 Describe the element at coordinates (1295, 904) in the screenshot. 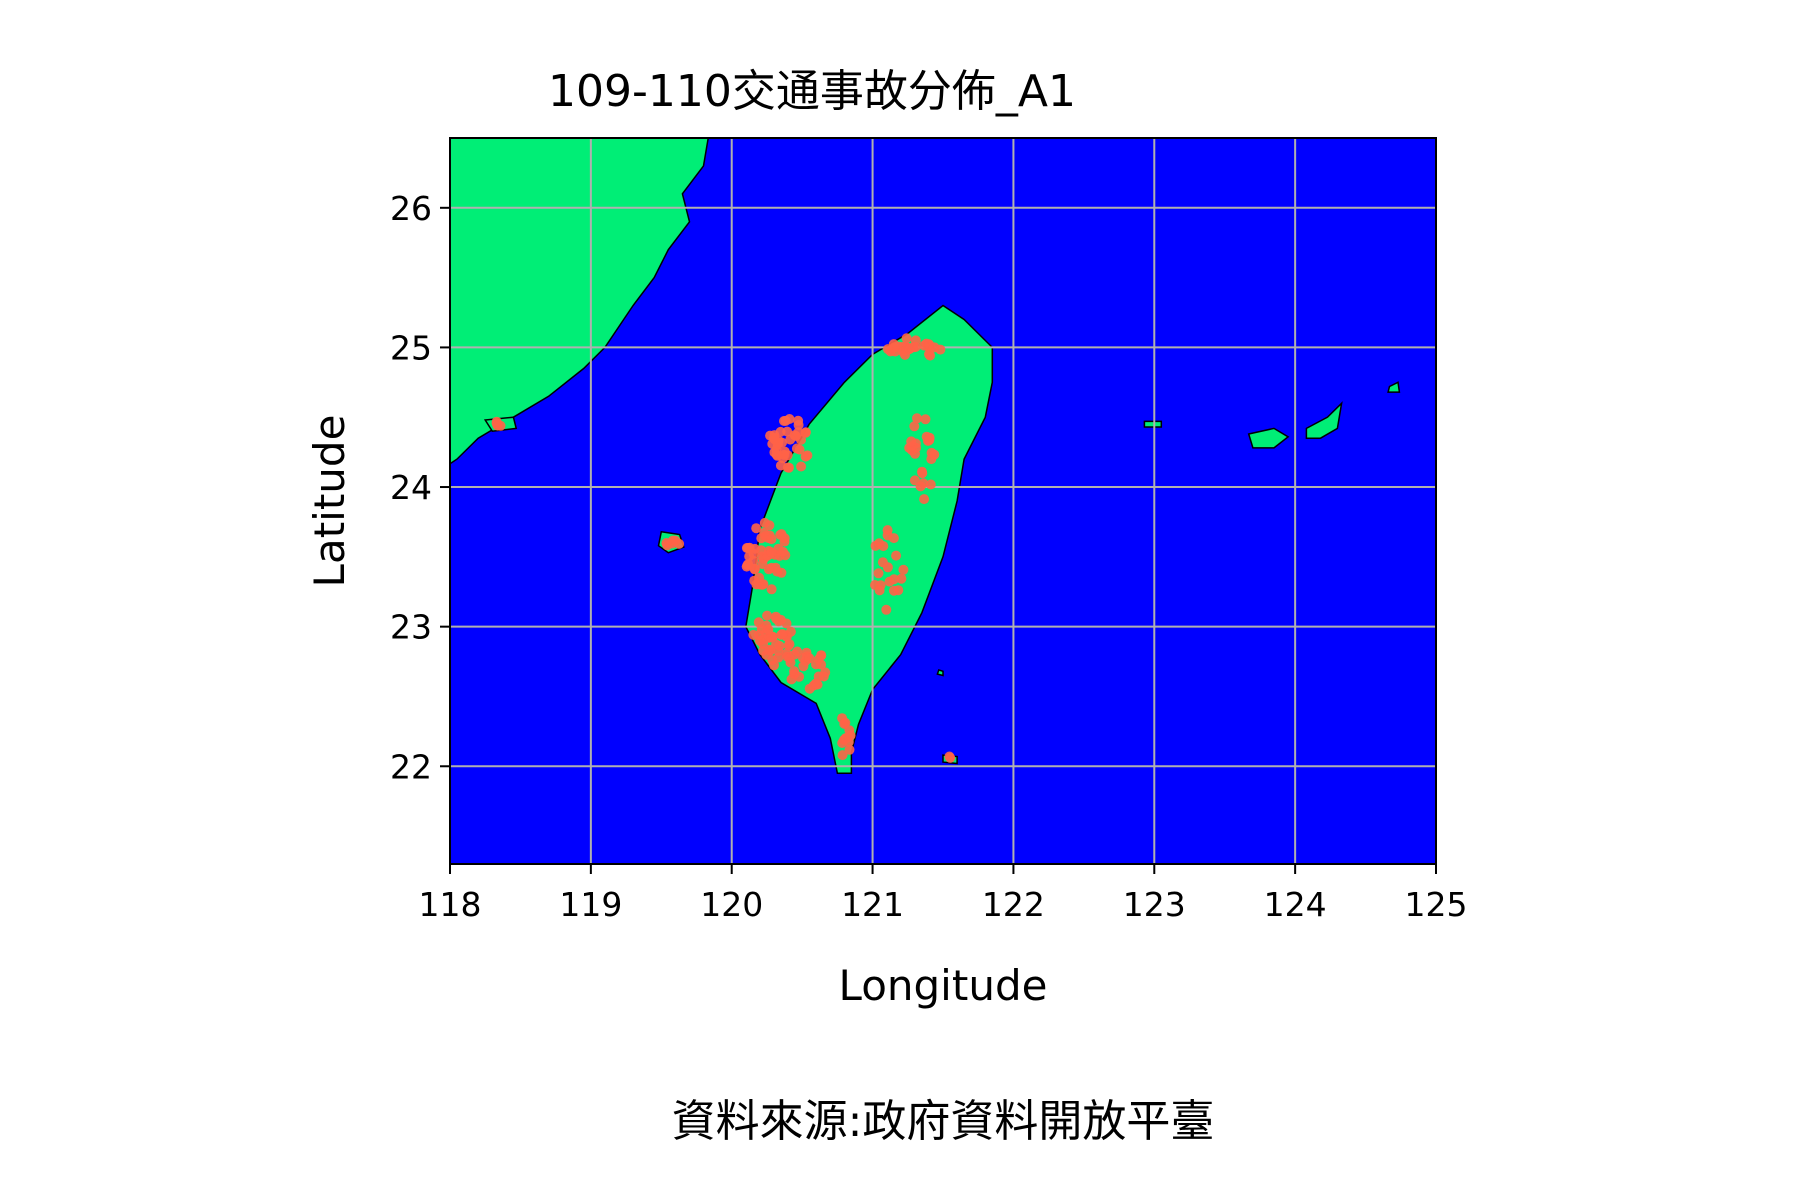

I see `x-tick-label: 124` at that location.